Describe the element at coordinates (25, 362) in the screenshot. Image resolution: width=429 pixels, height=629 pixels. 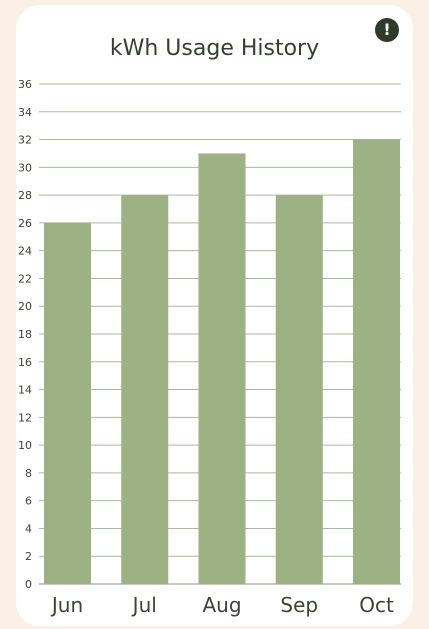
I see `y-tick-label: 16` at that location.